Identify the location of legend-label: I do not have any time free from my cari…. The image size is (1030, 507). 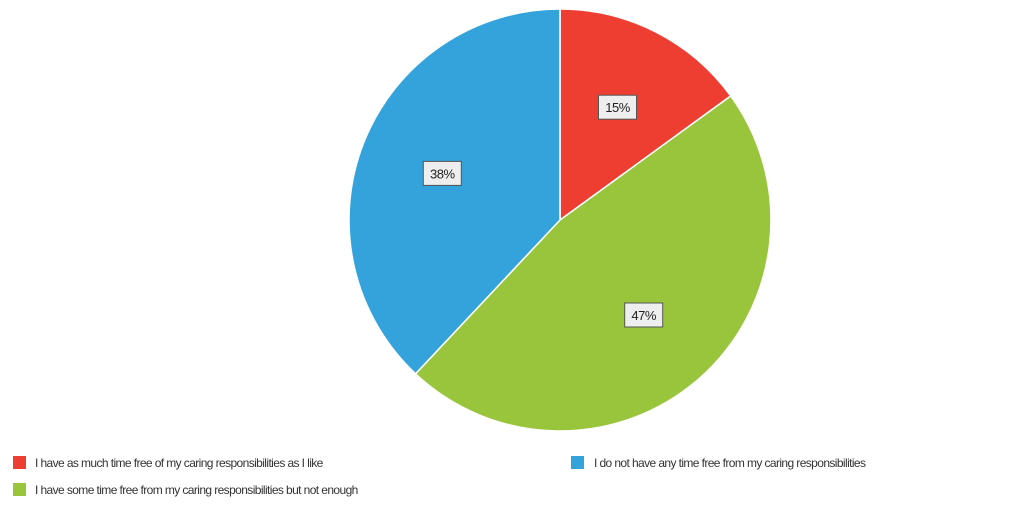
(730, 463).